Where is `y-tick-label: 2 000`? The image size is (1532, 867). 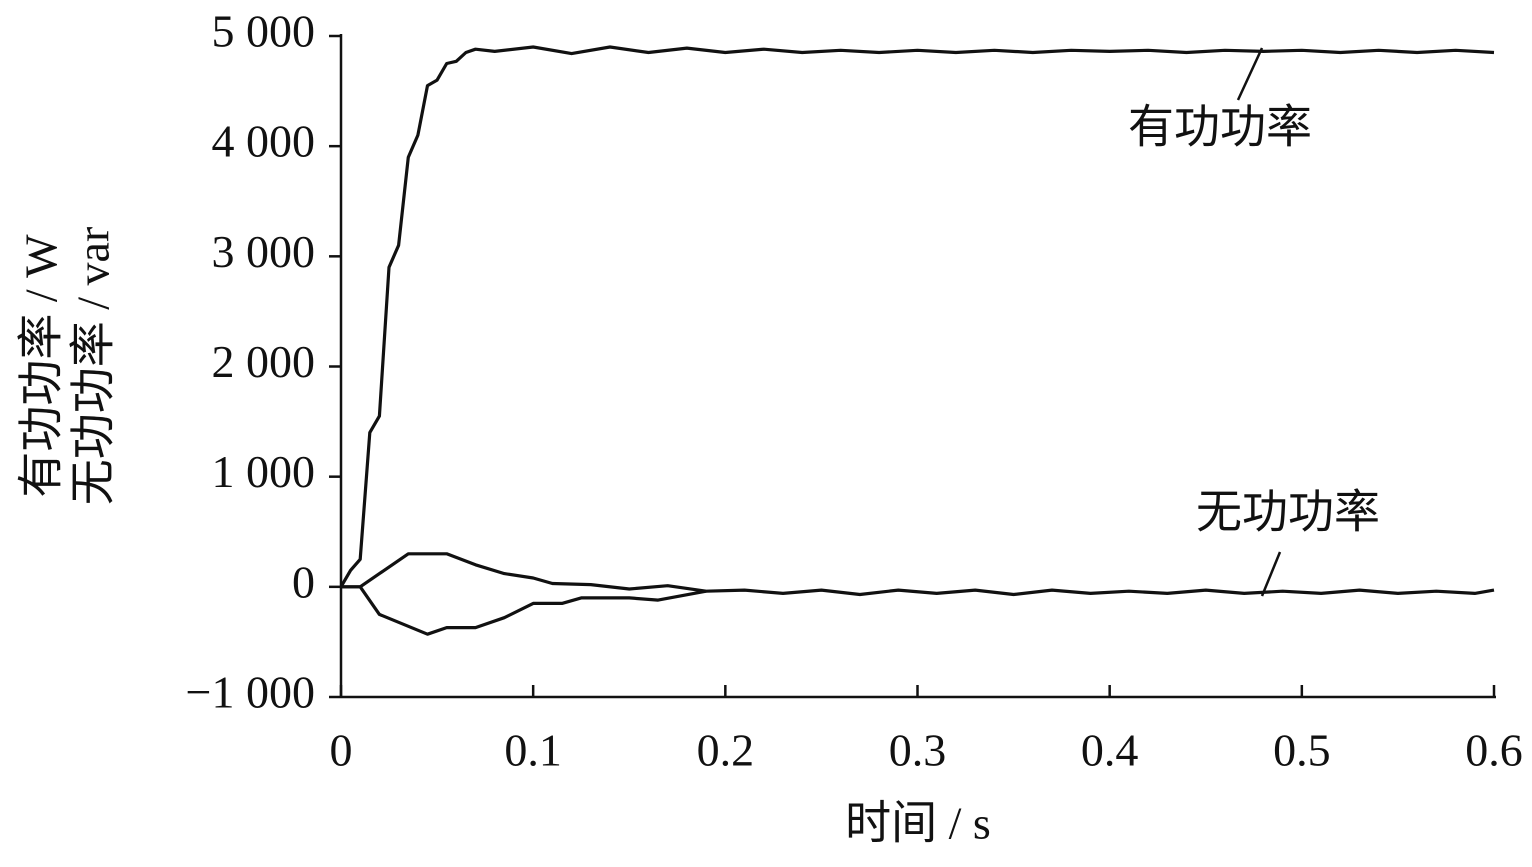 y-tick-label: 2 000 is located at coordinates (264, 361).